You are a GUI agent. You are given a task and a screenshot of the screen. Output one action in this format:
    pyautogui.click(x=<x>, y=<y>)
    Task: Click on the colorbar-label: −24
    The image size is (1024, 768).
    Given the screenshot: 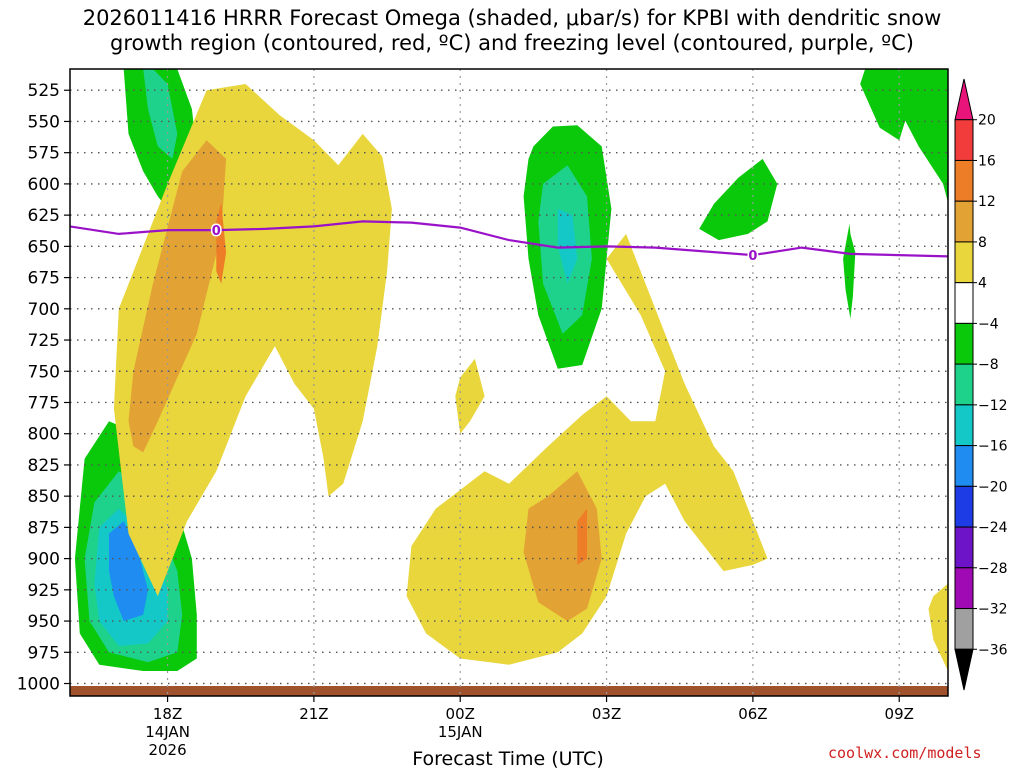 What is the action you would take?
    pyautogui.click(x=993, y=528)
    